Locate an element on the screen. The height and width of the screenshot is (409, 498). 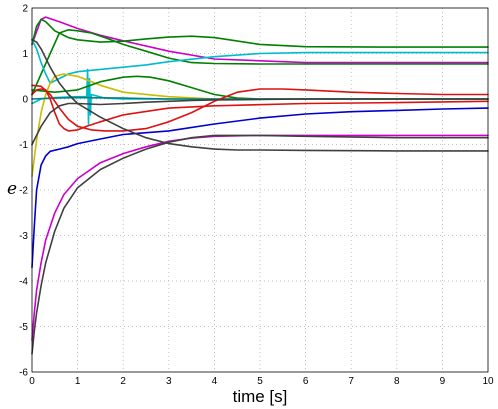
x-tick-label: 5 is located at coordinates (260, 381).